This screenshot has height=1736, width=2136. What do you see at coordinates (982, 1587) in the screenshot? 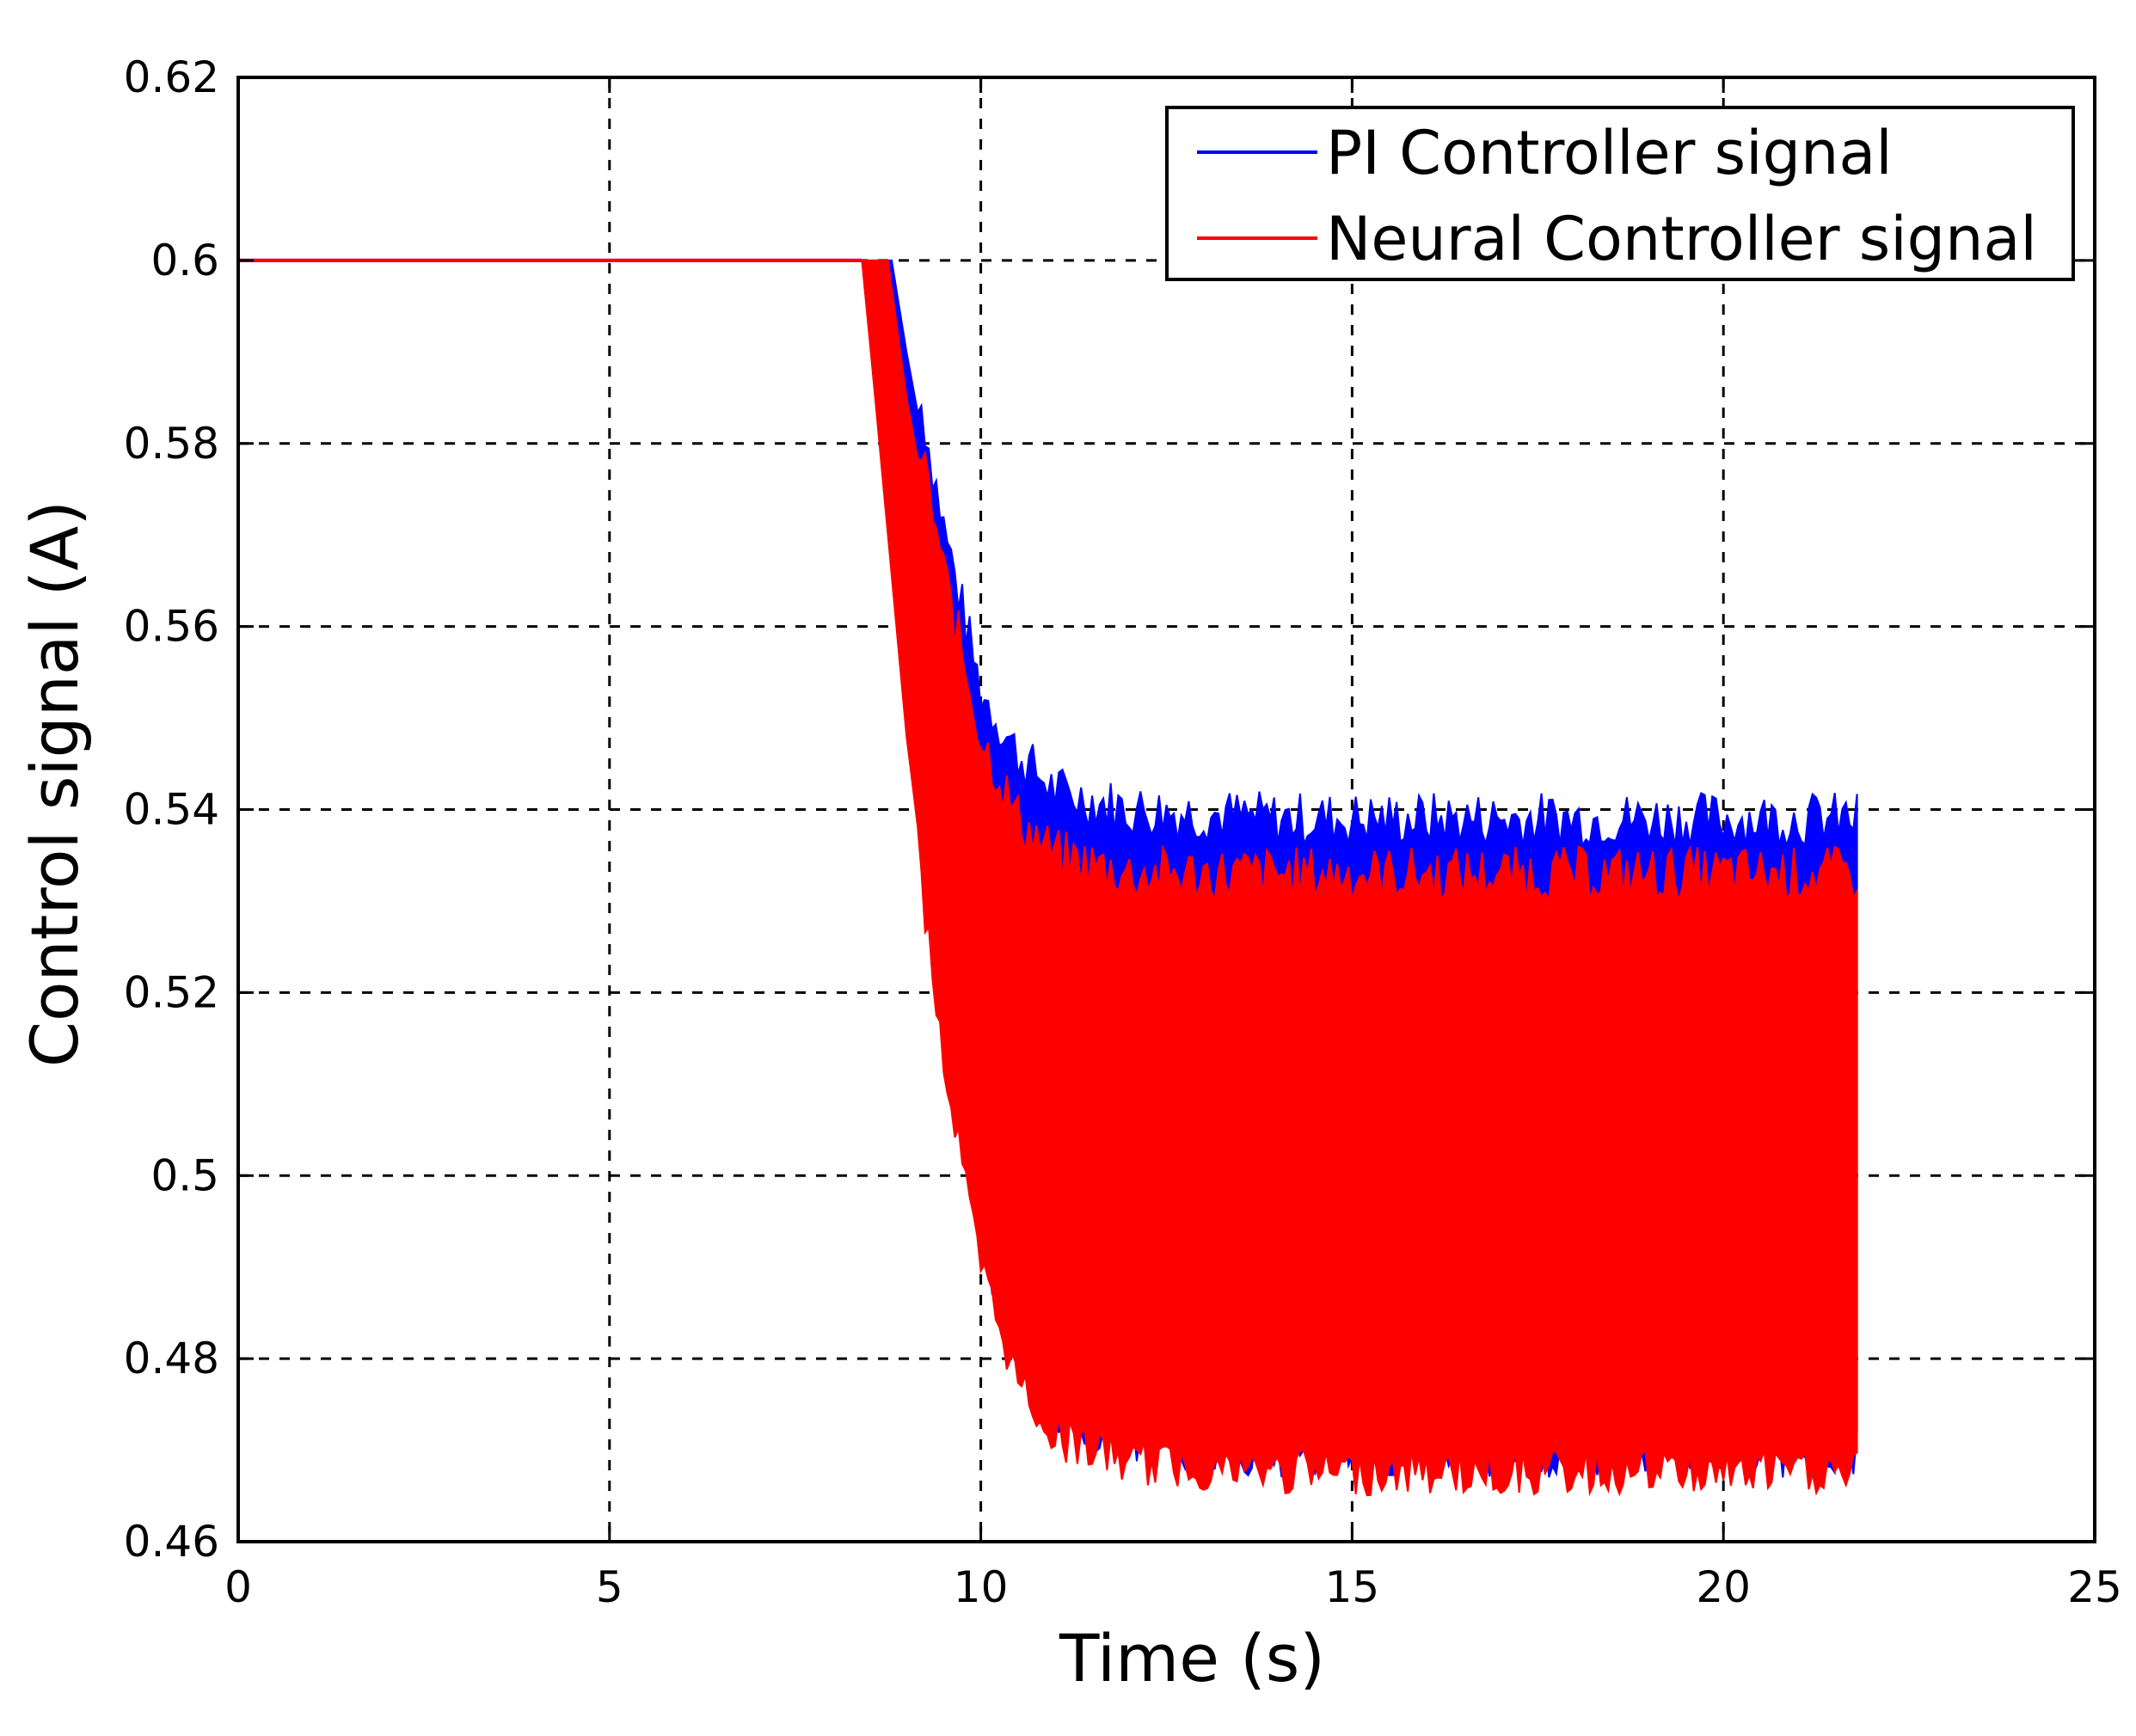
I see `x-tick-label-2: 10` at bounding box center [982, 1587].